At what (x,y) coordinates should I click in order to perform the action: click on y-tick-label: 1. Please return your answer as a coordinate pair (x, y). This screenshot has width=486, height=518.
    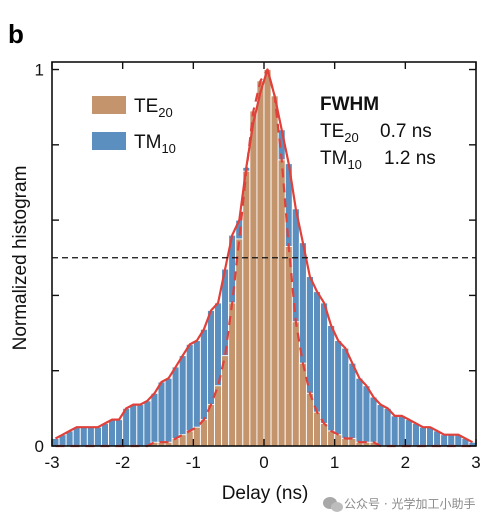
    Looking at the image, I should click on (39, 70).